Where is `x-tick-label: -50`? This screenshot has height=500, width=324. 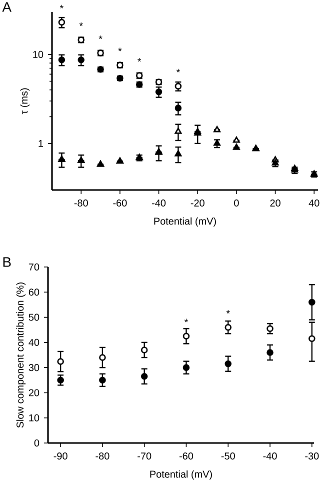 x-tick-label: -50 is located at coordinates (228, 456).